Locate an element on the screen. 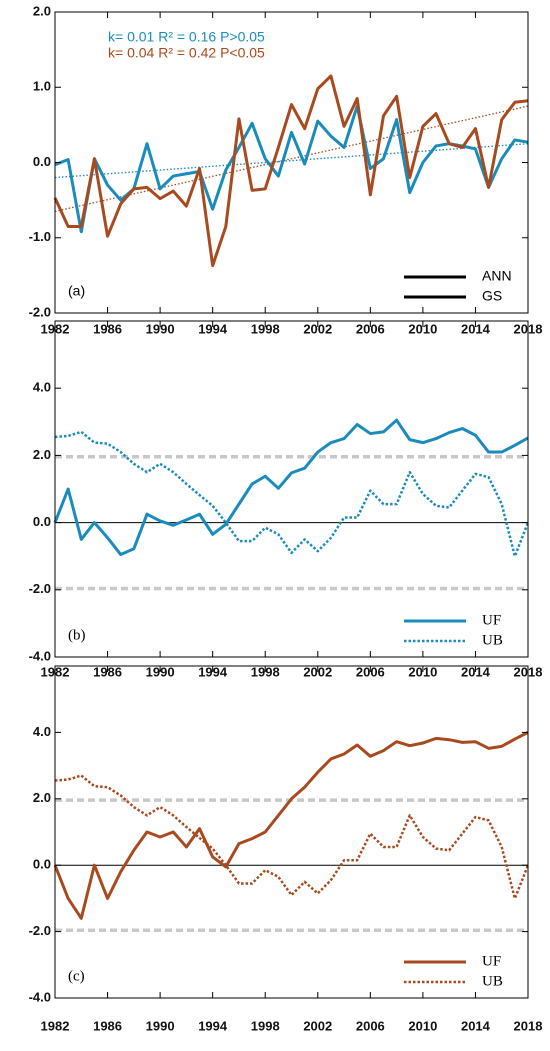 Image resolution: width=550 pixels, height=1051 pixels. panel-label: (a) is located at coordinates (76, 291).